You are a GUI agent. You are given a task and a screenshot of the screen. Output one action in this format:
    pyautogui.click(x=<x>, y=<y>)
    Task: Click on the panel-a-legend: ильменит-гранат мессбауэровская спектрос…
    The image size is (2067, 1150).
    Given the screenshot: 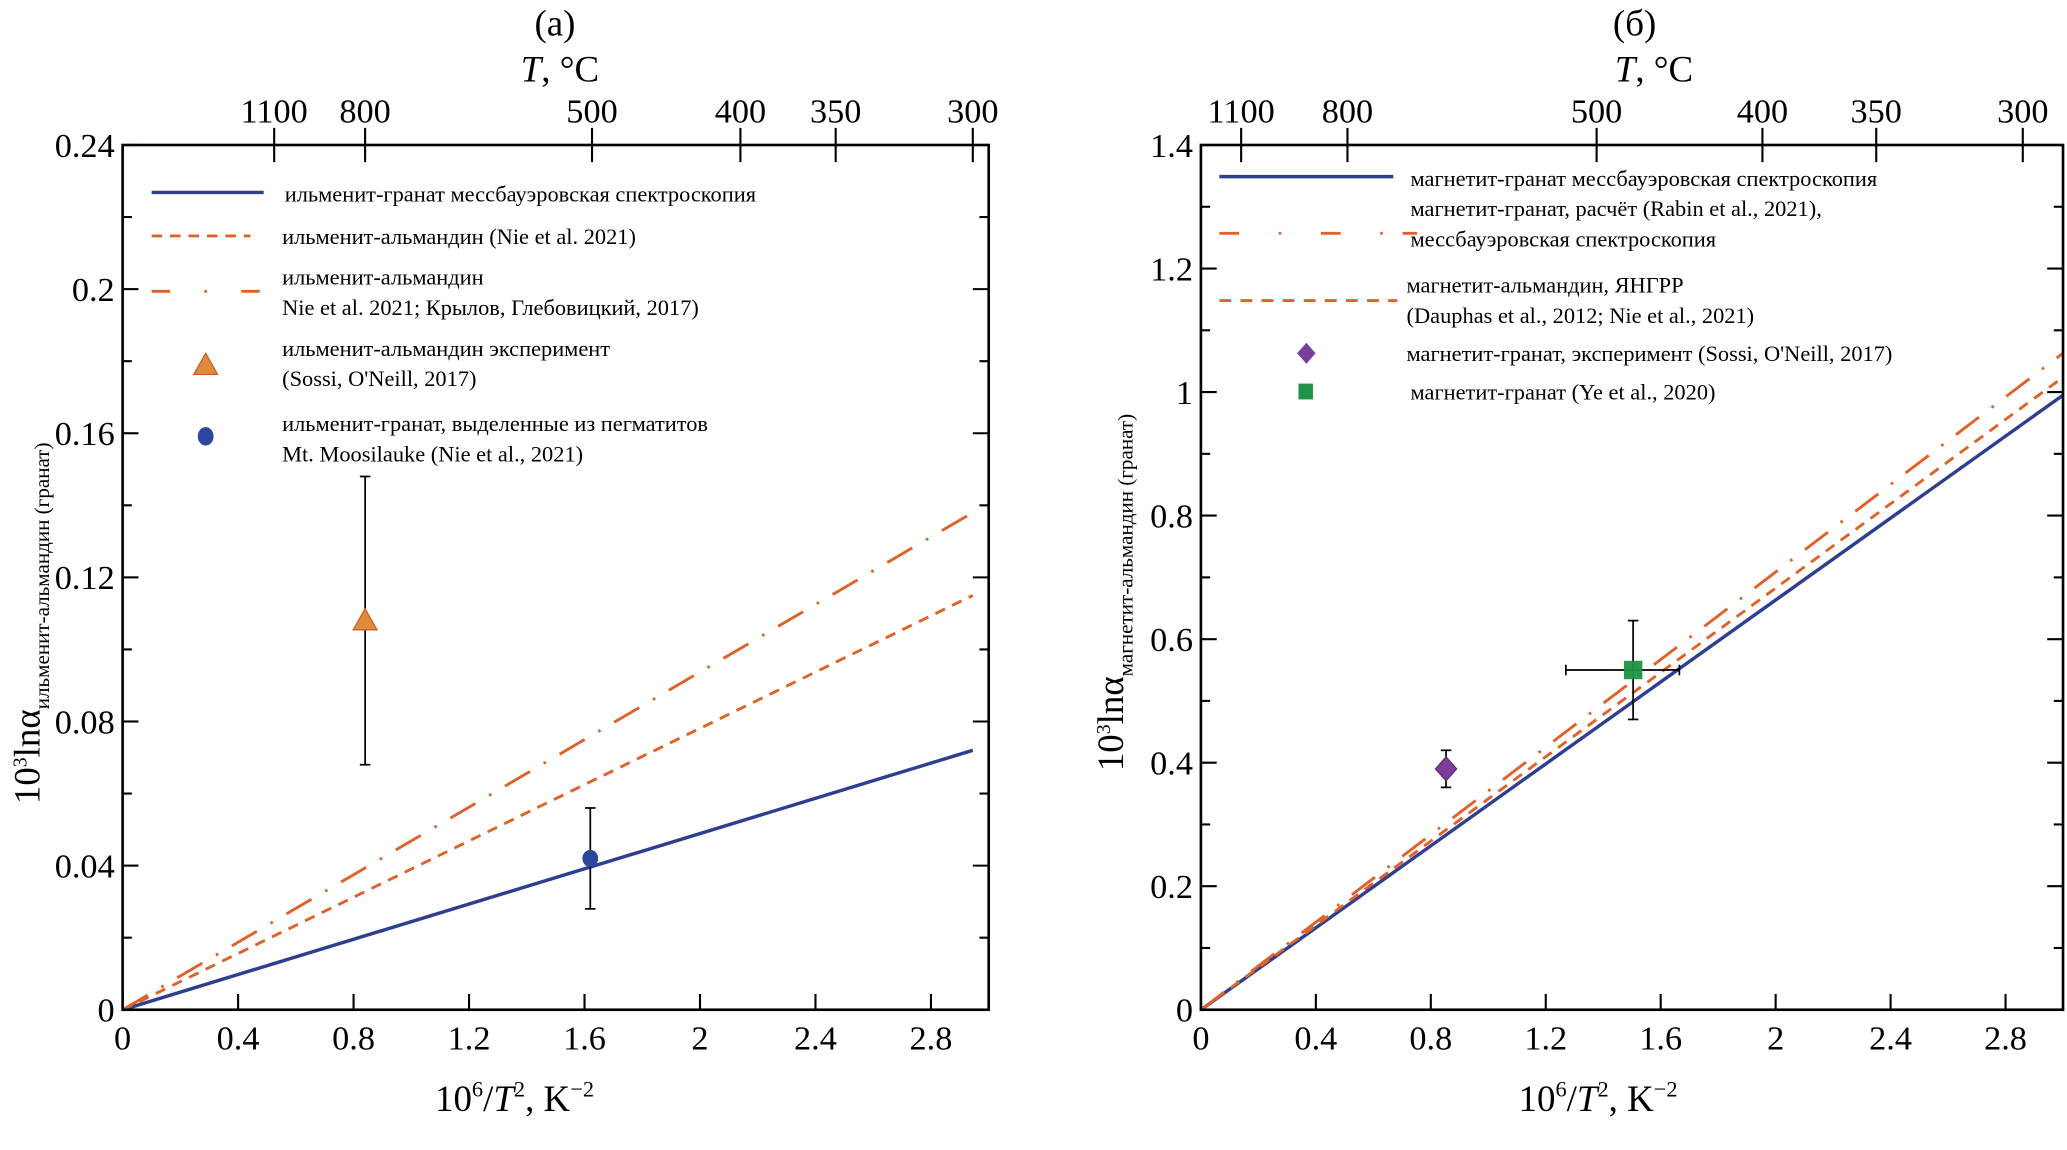 What is the action you would take?
    pyautogui.click(x=453, y=324)
    